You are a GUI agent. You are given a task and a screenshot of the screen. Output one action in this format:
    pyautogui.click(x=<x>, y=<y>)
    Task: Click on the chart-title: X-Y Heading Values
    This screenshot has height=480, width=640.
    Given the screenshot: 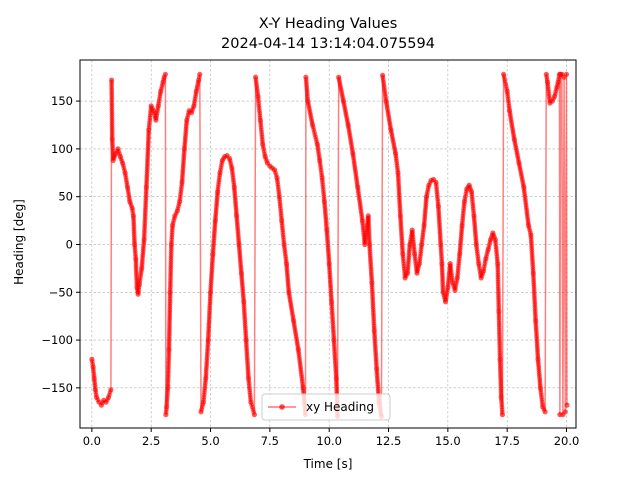 What is the action you would take?
    pyautogui.click(x=328, y=24)
    